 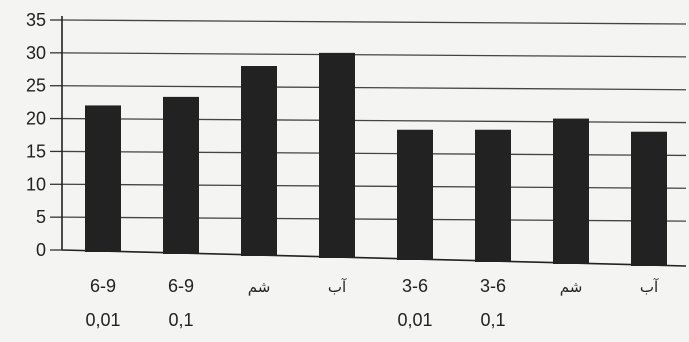 I want to click on y-tick-label: 30, so click(x=36, y=53).